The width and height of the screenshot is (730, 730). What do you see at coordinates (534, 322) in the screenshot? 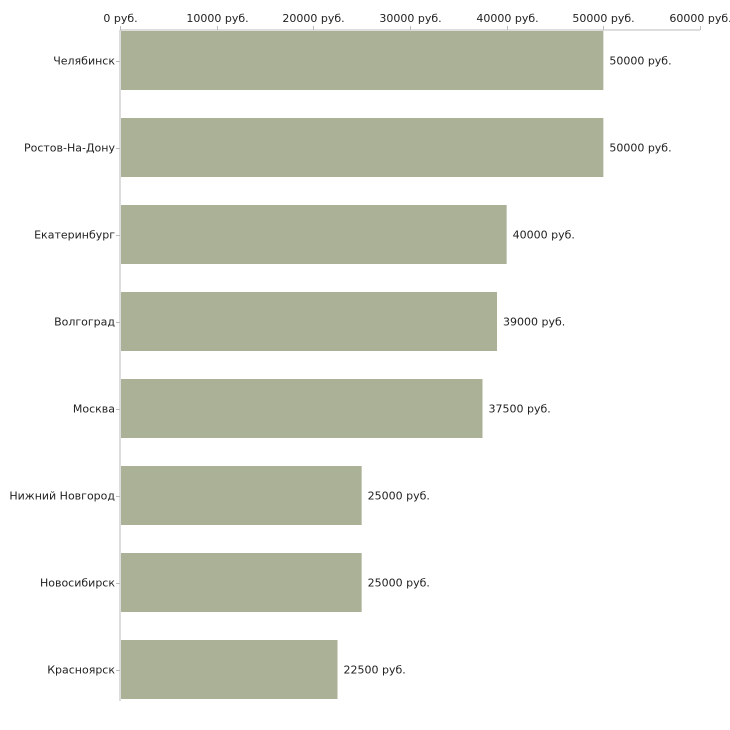
I see `data-label: 39000 руб.` at bounding box center [534, 322].